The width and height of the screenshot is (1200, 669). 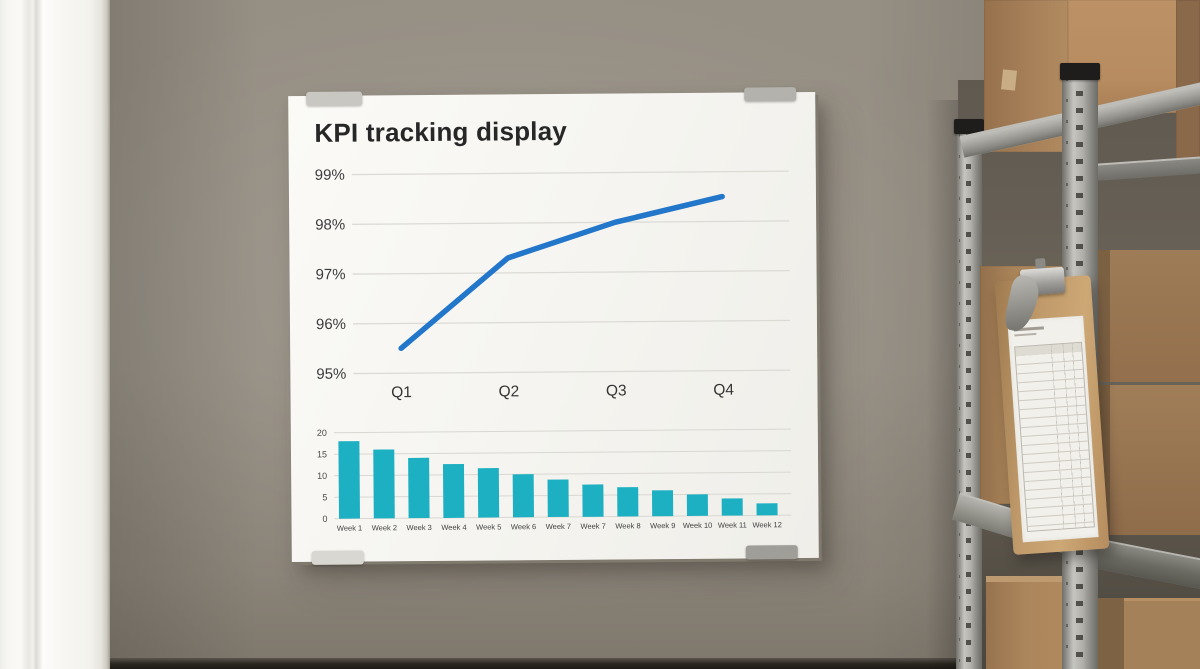 I want to click on clipboard, so click(x=1052, y=407).